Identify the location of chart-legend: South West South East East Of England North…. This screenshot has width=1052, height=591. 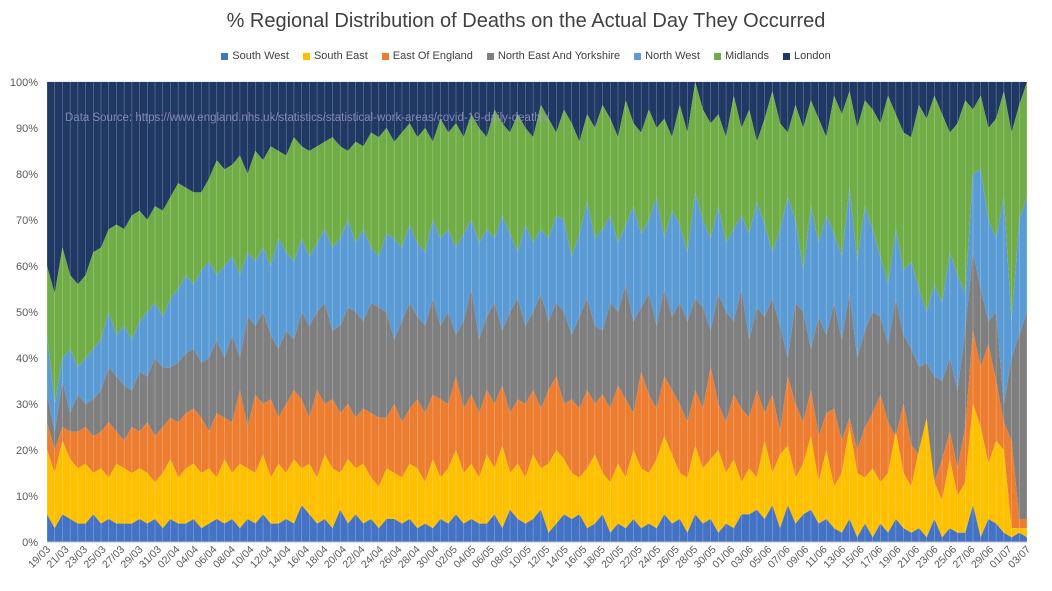
(526, 56).